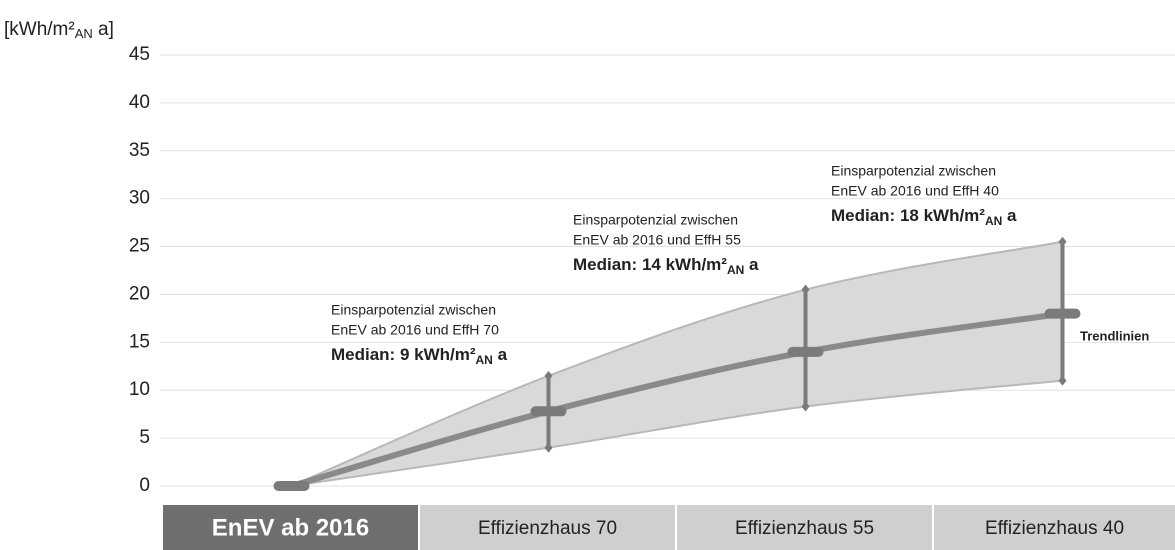  I want to click on y-tick-label: 45, so click(139, 54).